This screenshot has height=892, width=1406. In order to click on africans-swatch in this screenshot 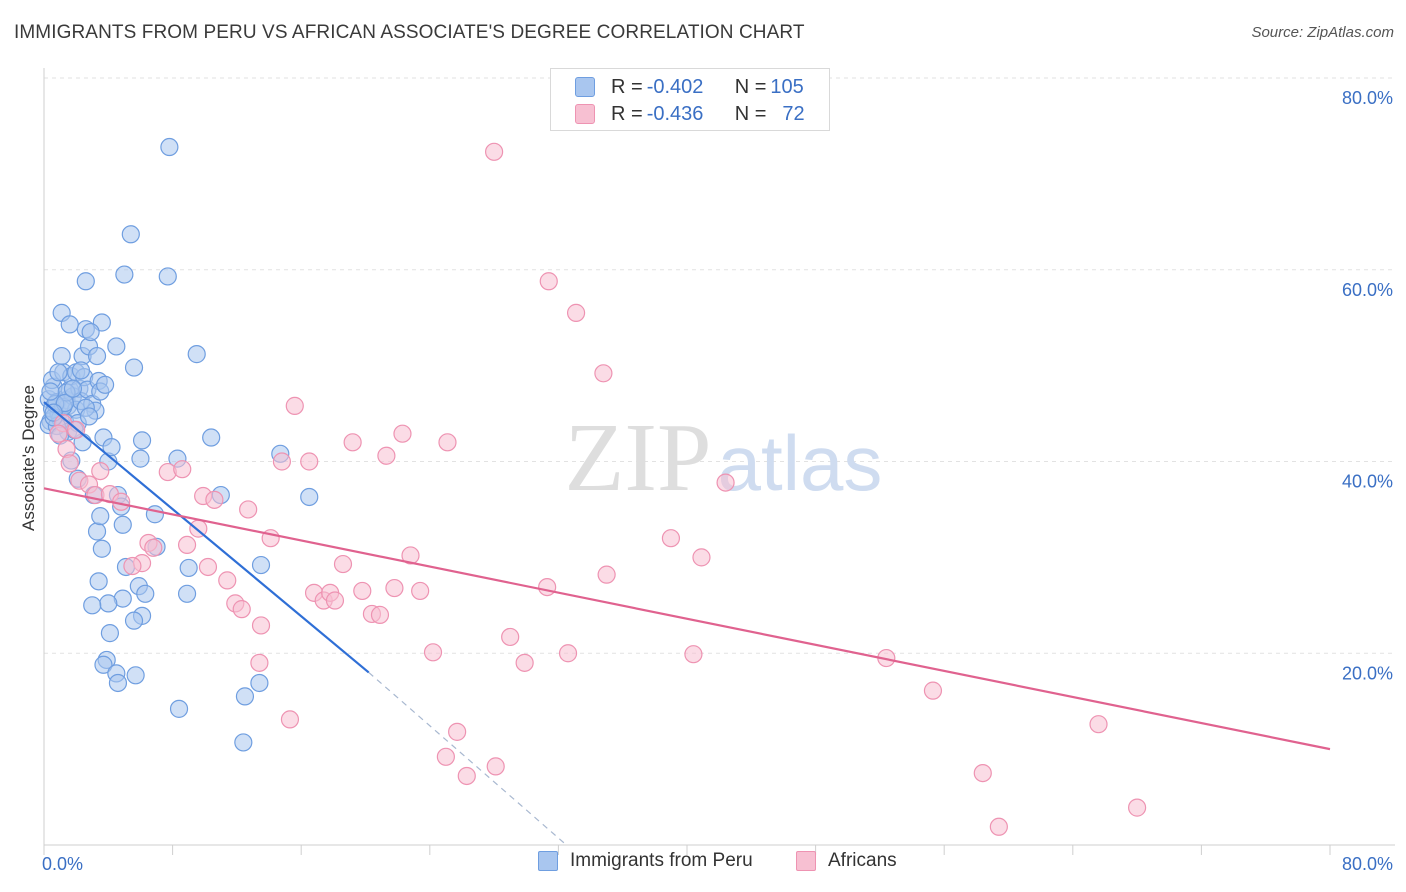, I will do `click(806, 861)`.